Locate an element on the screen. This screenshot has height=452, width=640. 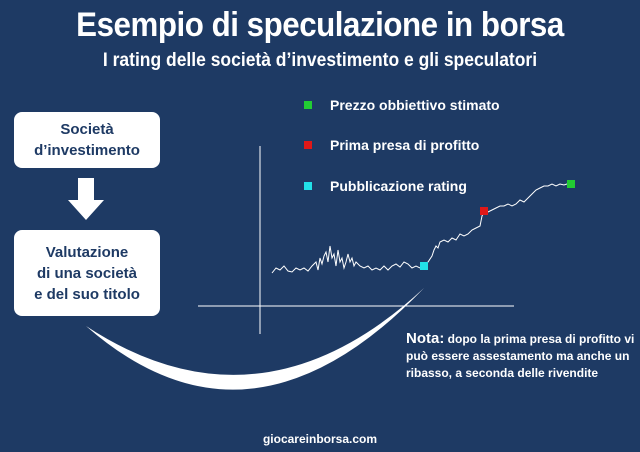
down-arrow-icon is located at coordinates (86, 199).